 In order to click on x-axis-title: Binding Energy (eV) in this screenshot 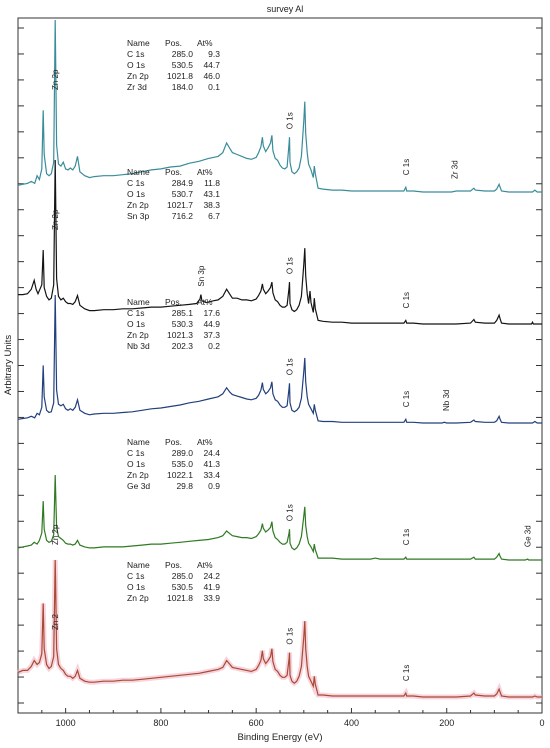, I will do `click(279, 737)`.